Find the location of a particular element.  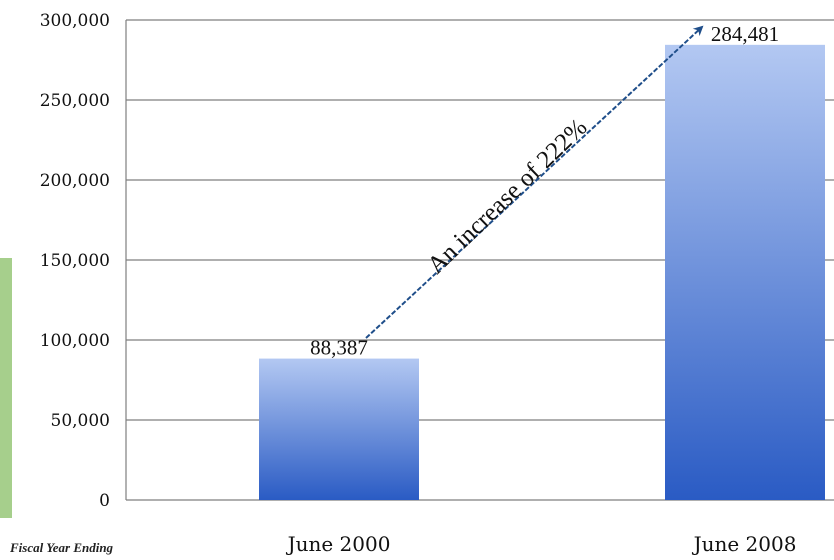

y-tick-label: 0 is located at coordinates (104, 501).